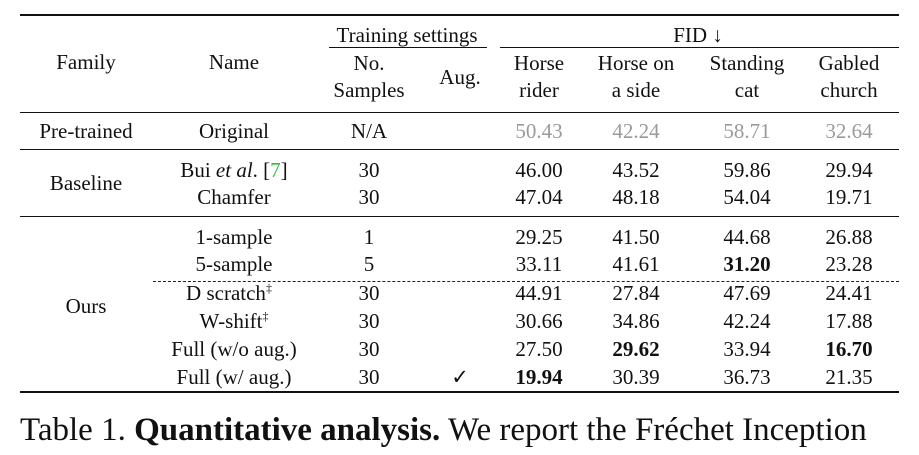  What do you see at coordinates (747, 264) in the screenshot?
I see `fid-value-best: 31.20` at bounding box center [747, 264].